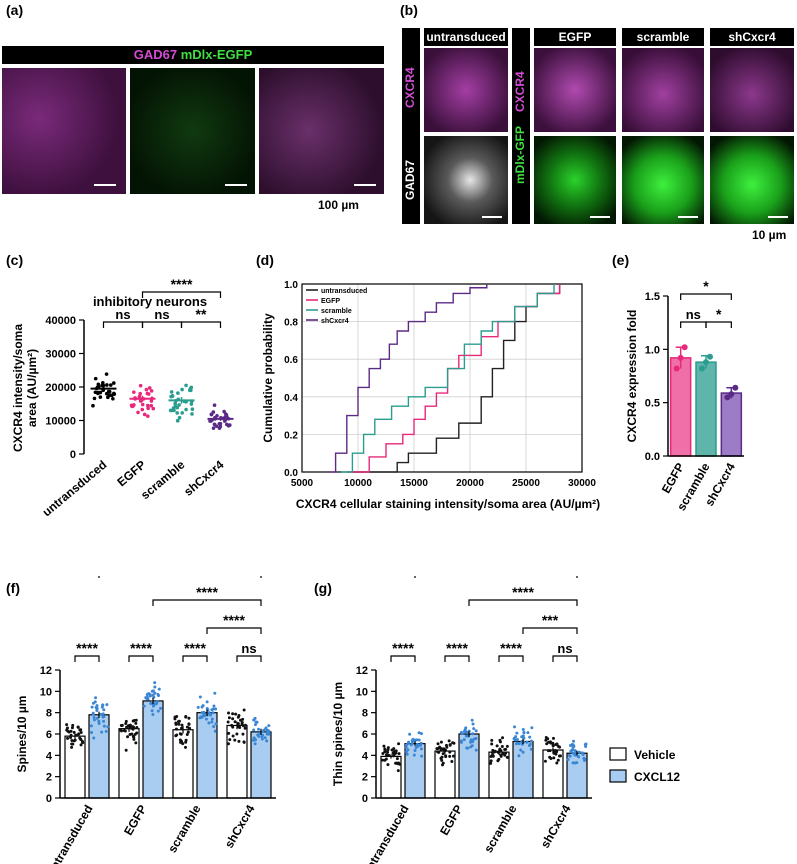 Image resolution: width=797 pixels, height=864 pixels. I want to click on y-axis-label: Cumulative probability, so click(268, 378).